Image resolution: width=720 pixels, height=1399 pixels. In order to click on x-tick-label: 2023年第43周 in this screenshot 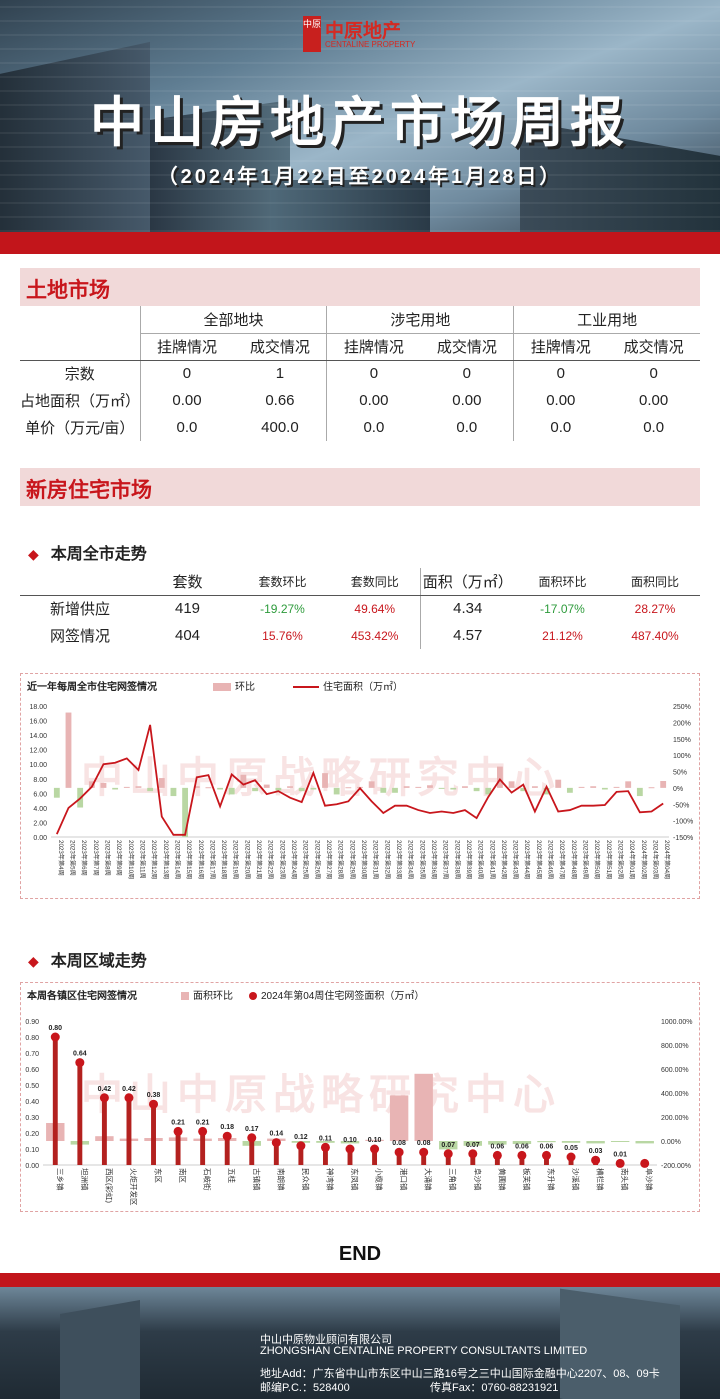, I will do `click(516, 859)`.